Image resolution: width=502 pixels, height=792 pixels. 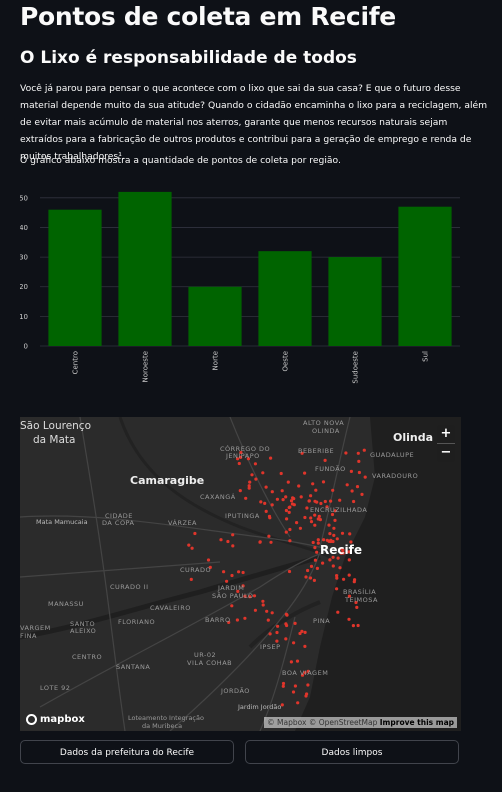 I want to click on x-tick-label: Centro, so click(x=76, y=362).